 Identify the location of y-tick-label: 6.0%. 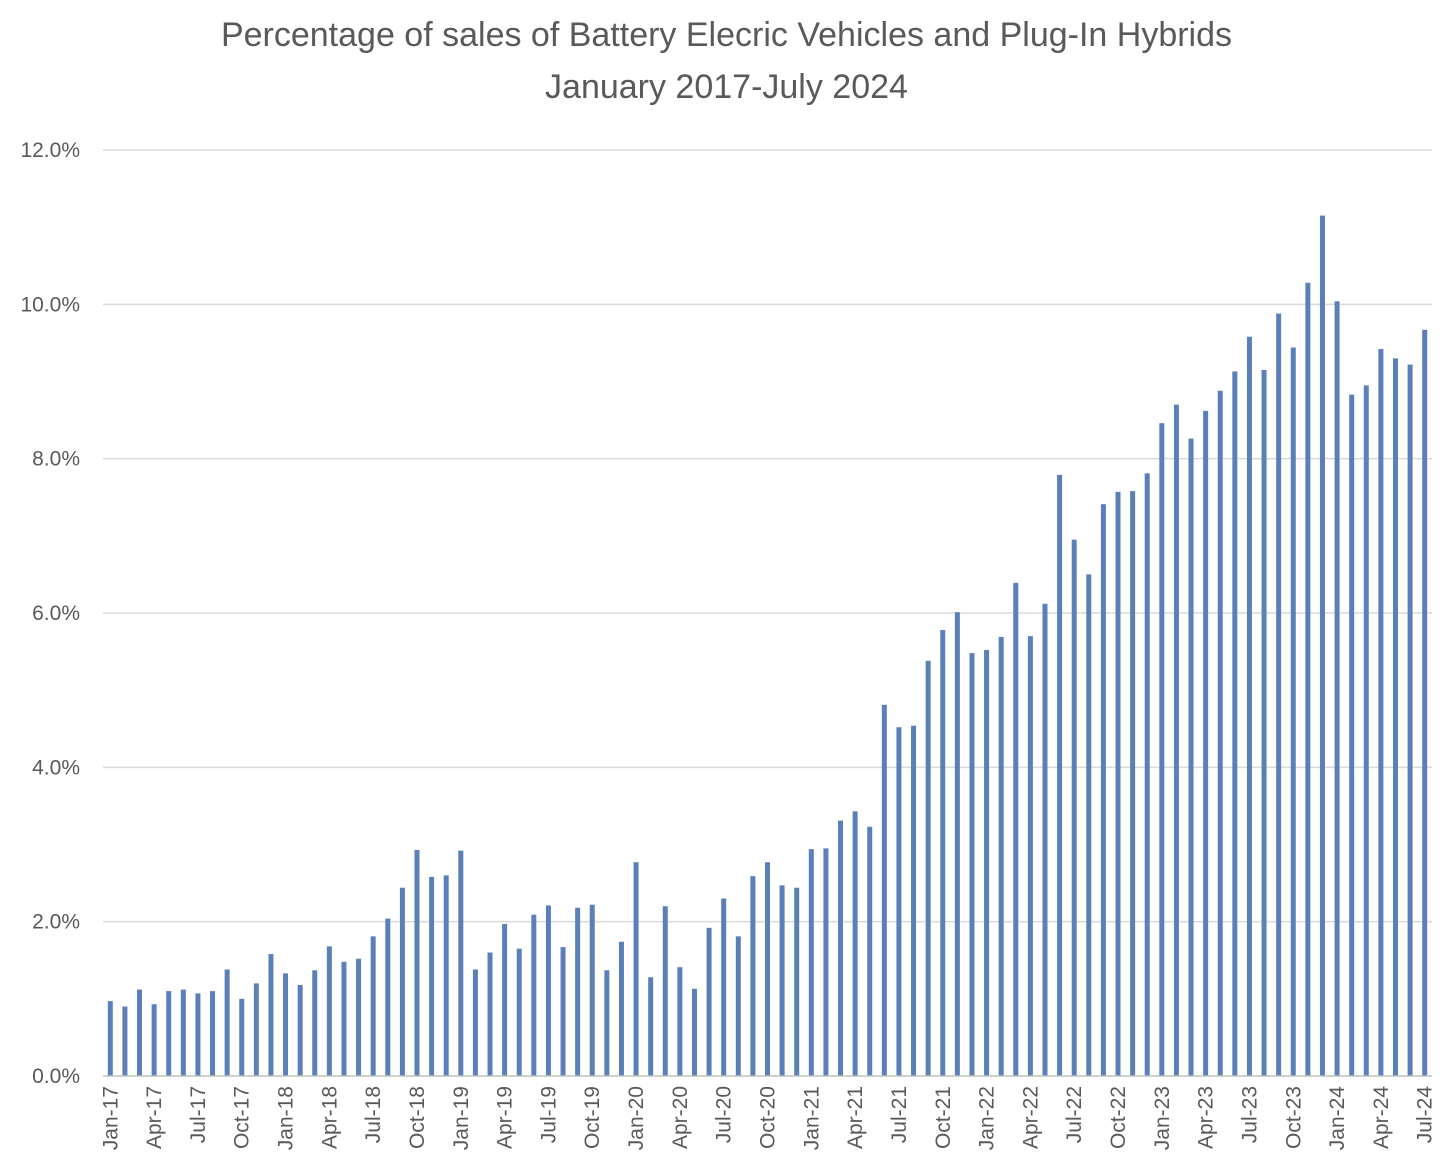
(56, 613).